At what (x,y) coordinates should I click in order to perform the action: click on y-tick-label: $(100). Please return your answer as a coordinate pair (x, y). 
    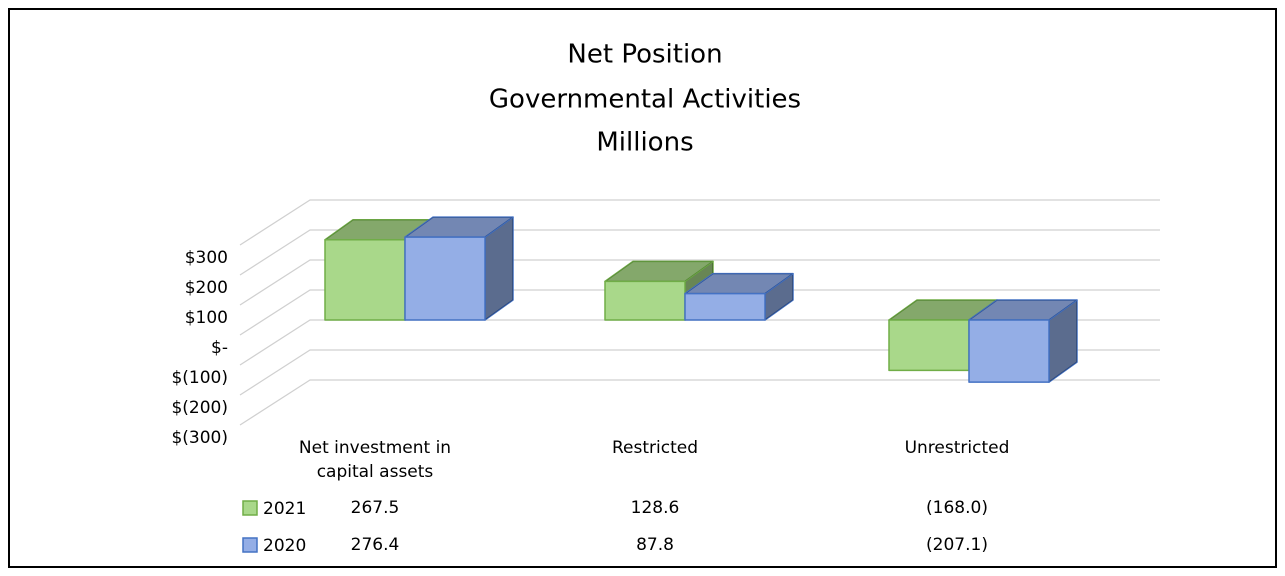
    Looking at the image, I should click on (199, 378).